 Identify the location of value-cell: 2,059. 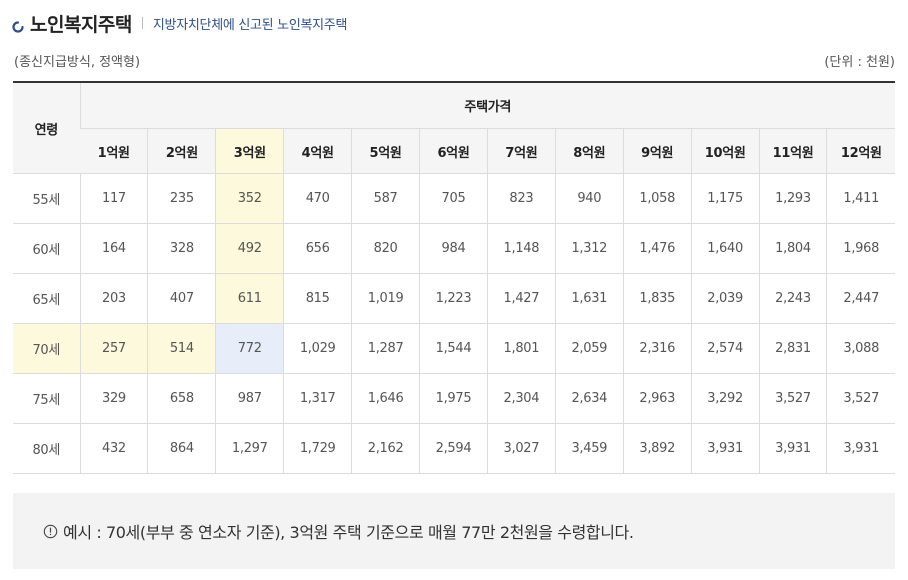
(589, 348).